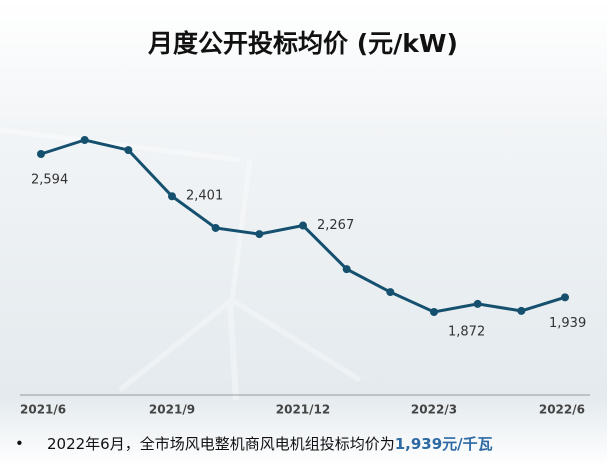 This screenshot has height=466, width=607. What do you see at coordinates (204, 196) in the screenshot?
I see `value-label: 2,401` at bounding box center [204, 196].